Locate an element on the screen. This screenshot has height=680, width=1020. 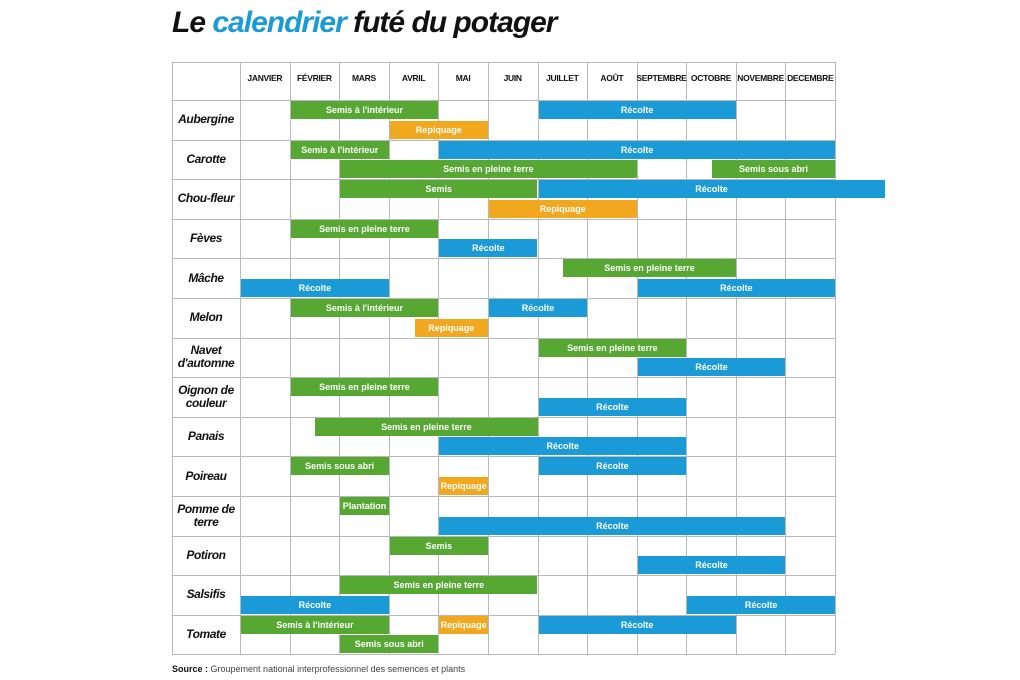
vegetable-label: Poireau is located at coordinates (206, 475).